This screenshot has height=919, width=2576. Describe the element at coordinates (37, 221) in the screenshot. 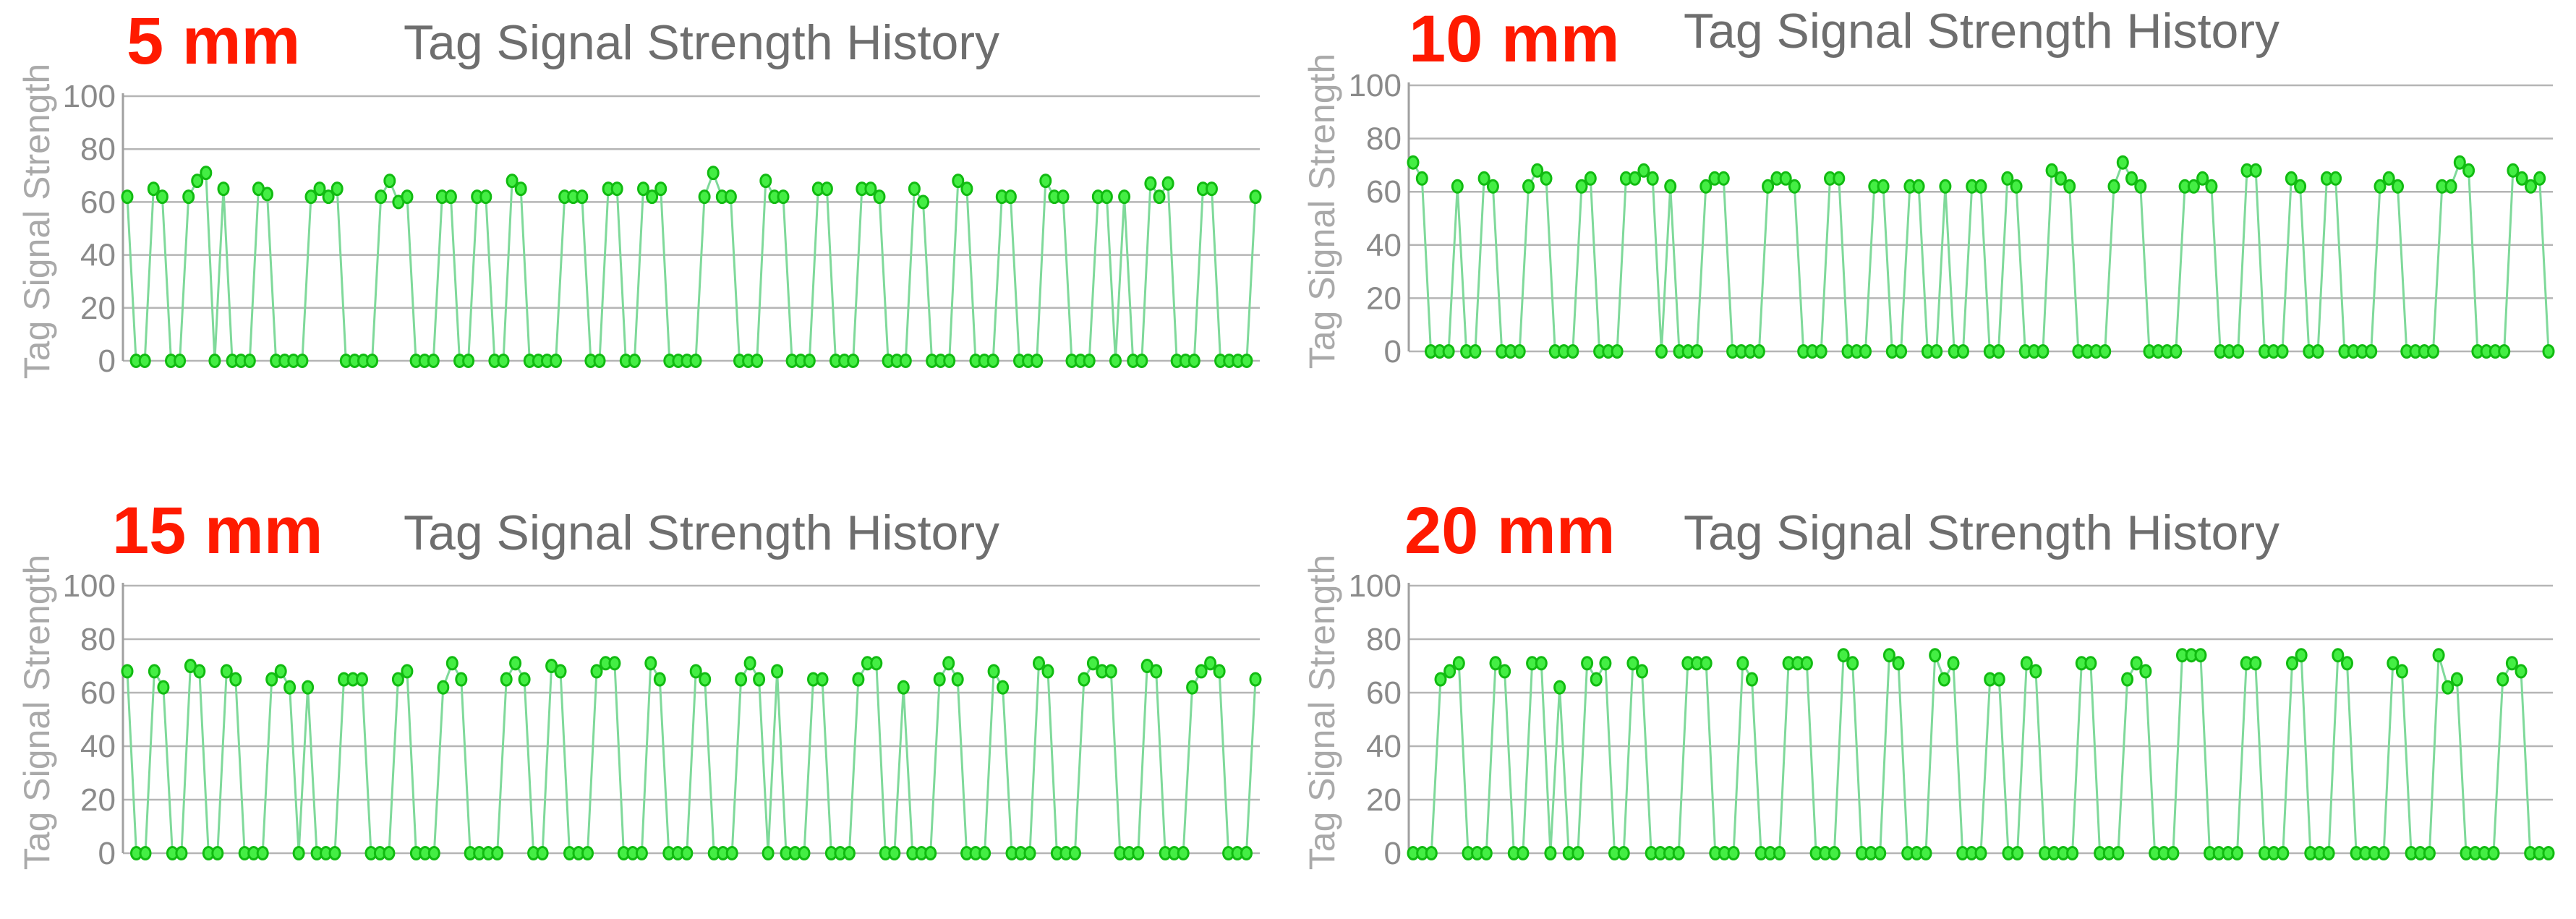

I see `y-axis-label: Tag Signal Strength` at that location.